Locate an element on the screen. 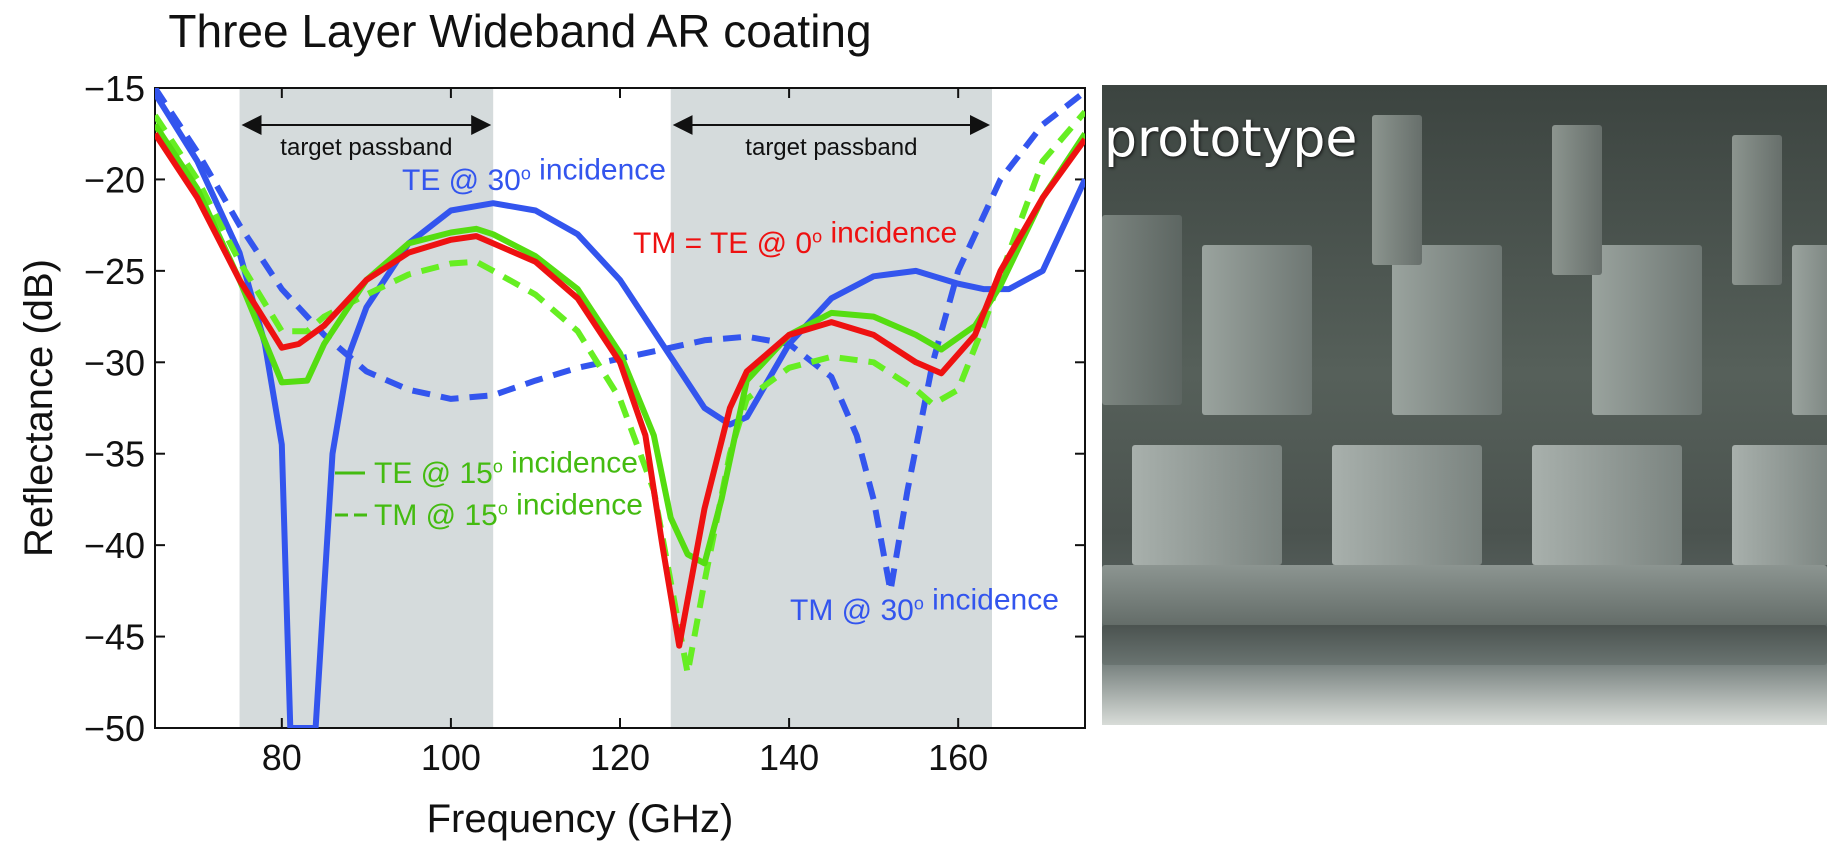 This screenshot has width=1827, height=845. annotation-tm-te-0: TM = TE @ 0o incidence is located at coordinates (795, 239).